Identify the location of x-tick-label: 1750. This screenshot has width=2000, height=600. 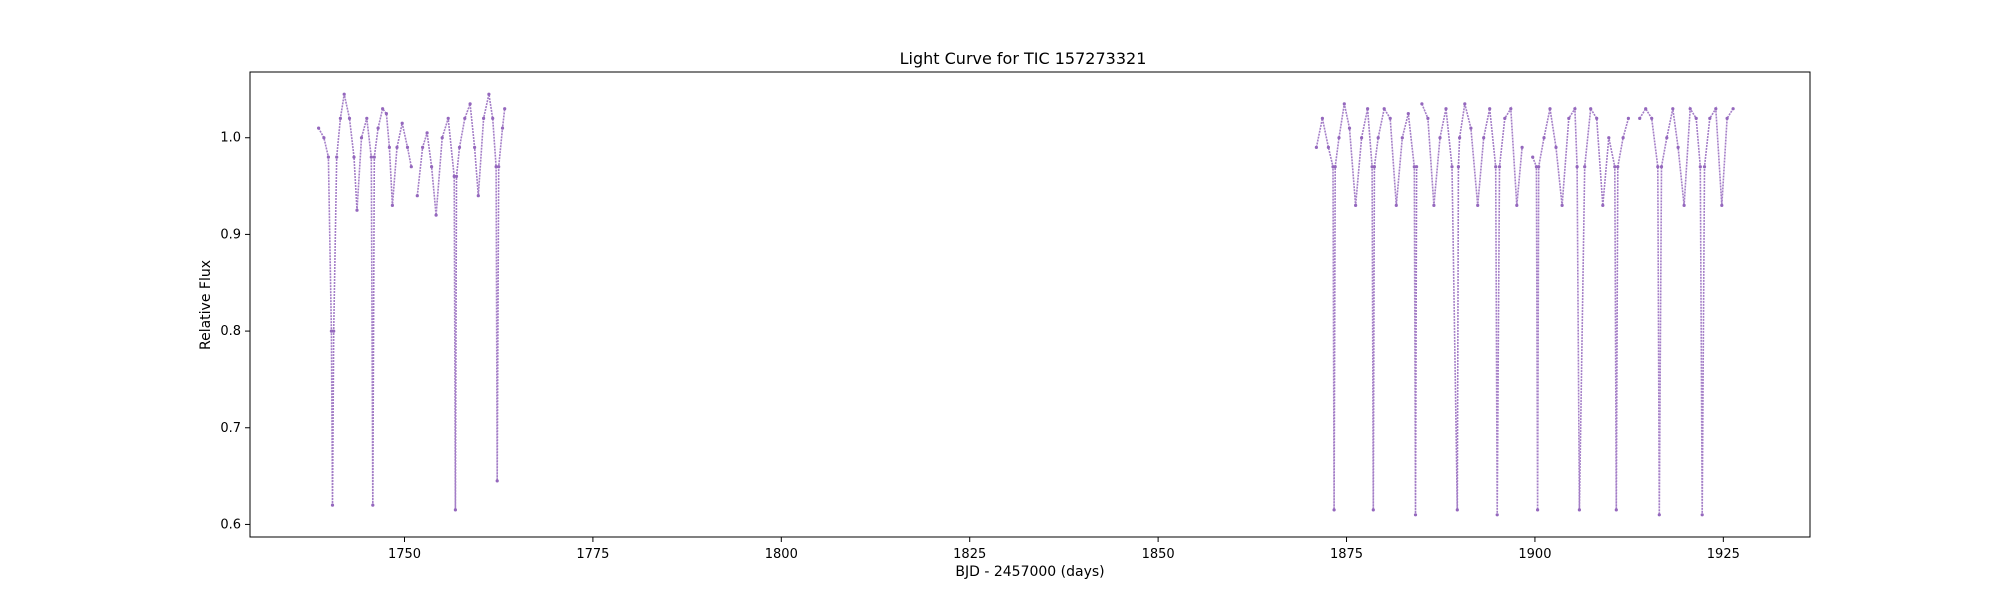
(404, 554).